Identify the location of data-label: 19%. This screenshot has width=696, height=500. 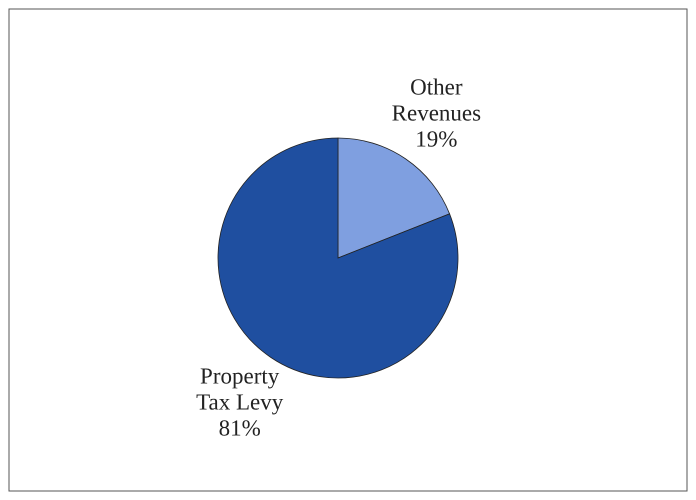
(436, 139).